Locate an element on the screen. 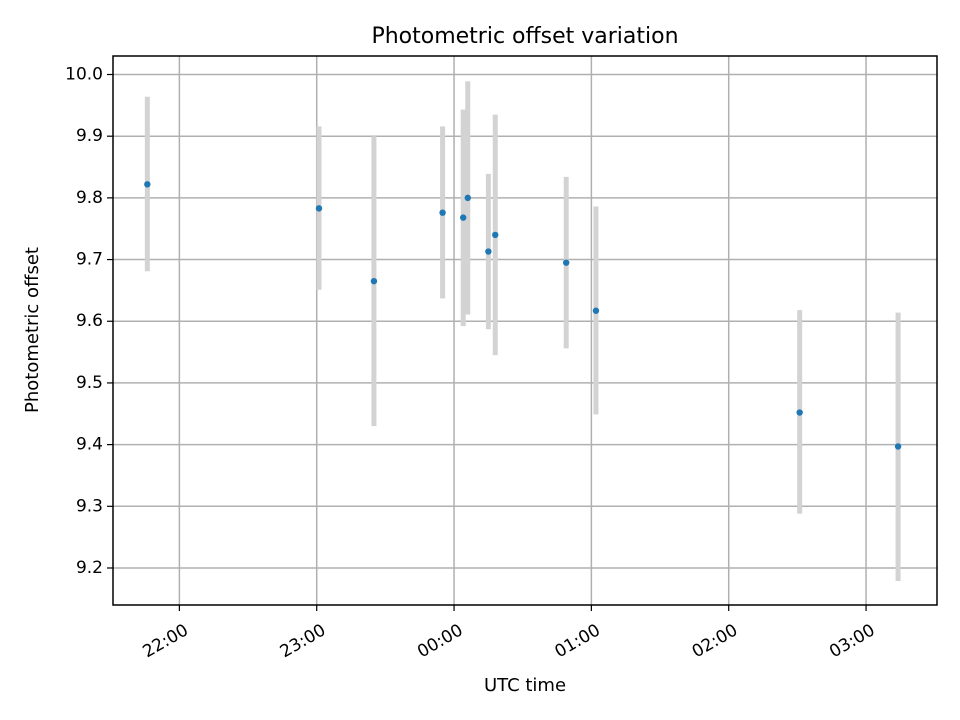  y-tick-label: 9.4 is located at coordinates (89, 445).